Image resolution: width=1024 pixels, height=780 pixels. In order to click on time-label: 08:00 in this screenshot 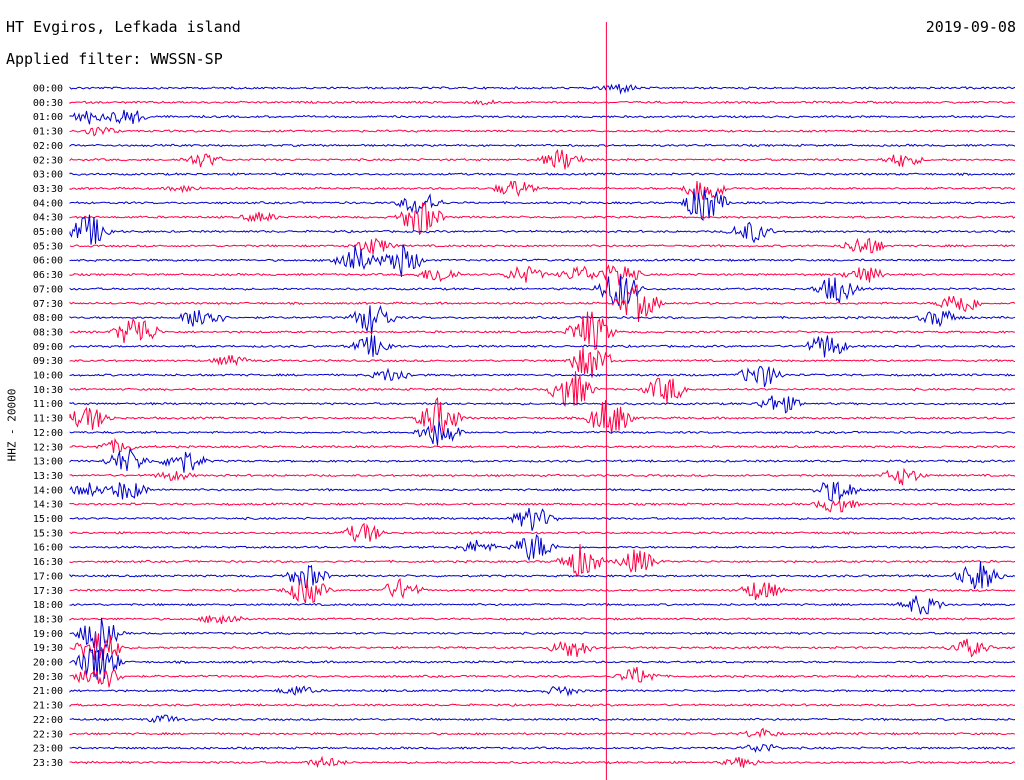, I will do `click(48, 318)`.